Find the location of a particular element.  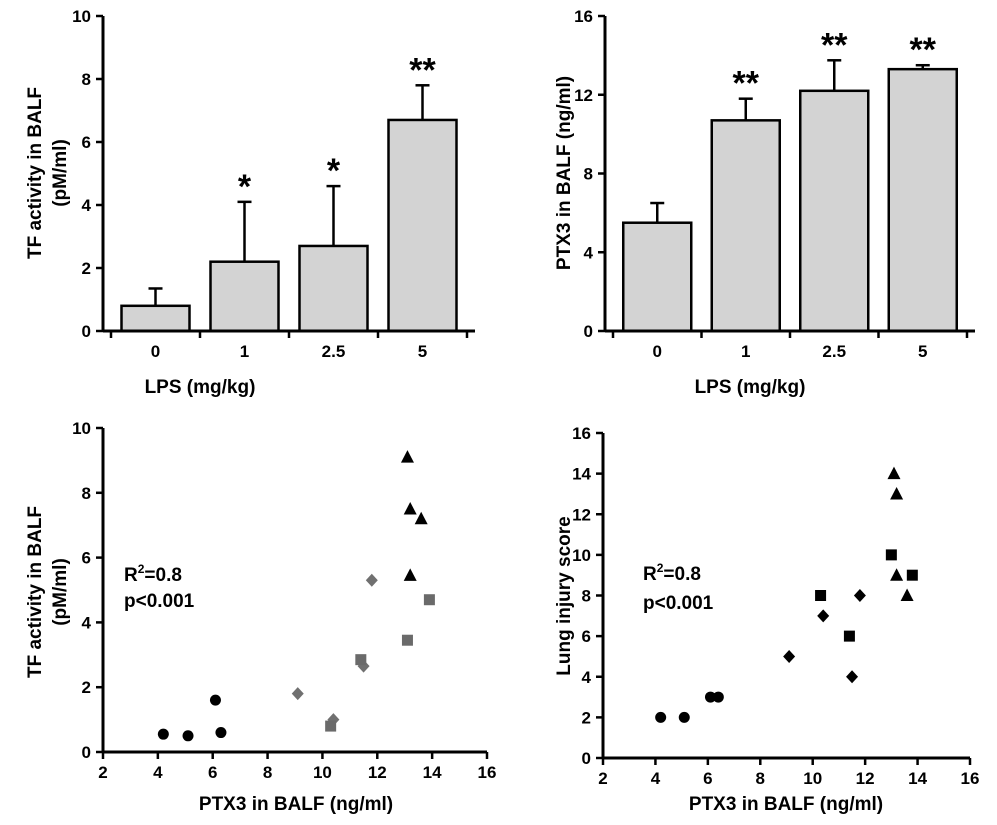

lung-scatter-y-tick-label: 10 is located at coordinates (581, 555).